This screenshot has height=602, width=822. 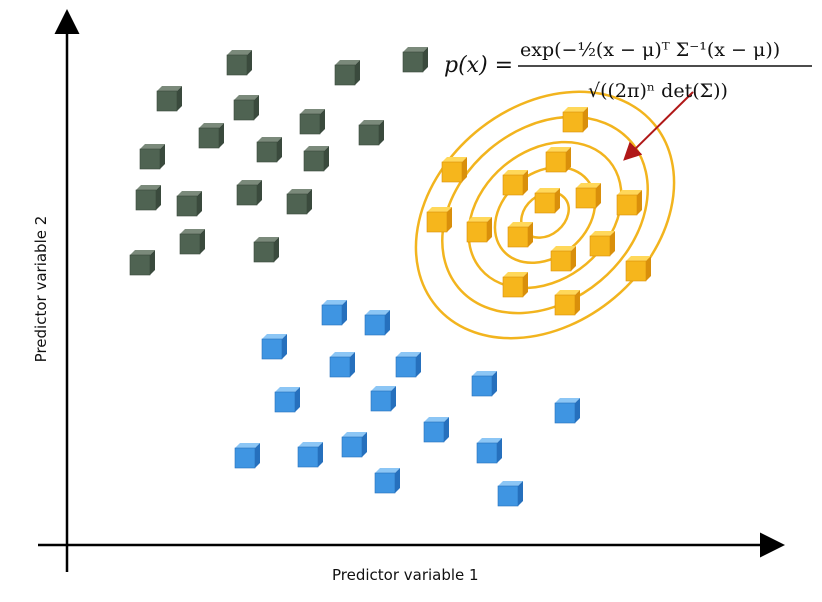 What do you see at coordinates (405, 575) in the screenshot?
I see `x-axis-label: Predictor variable 1` at bounding box center [405, 575].